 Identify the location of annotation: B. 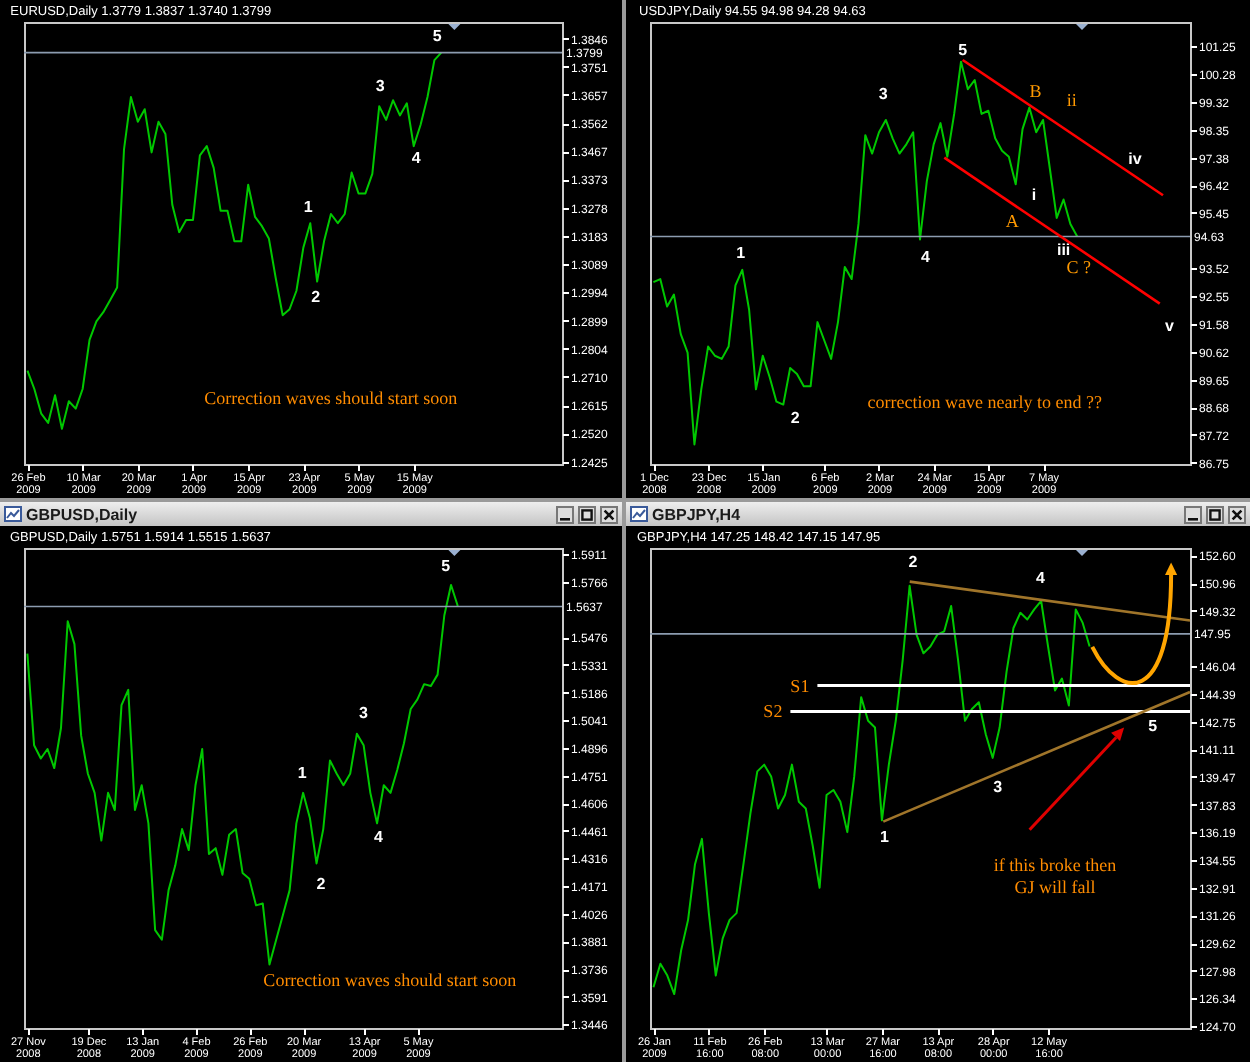
(1035, 91).